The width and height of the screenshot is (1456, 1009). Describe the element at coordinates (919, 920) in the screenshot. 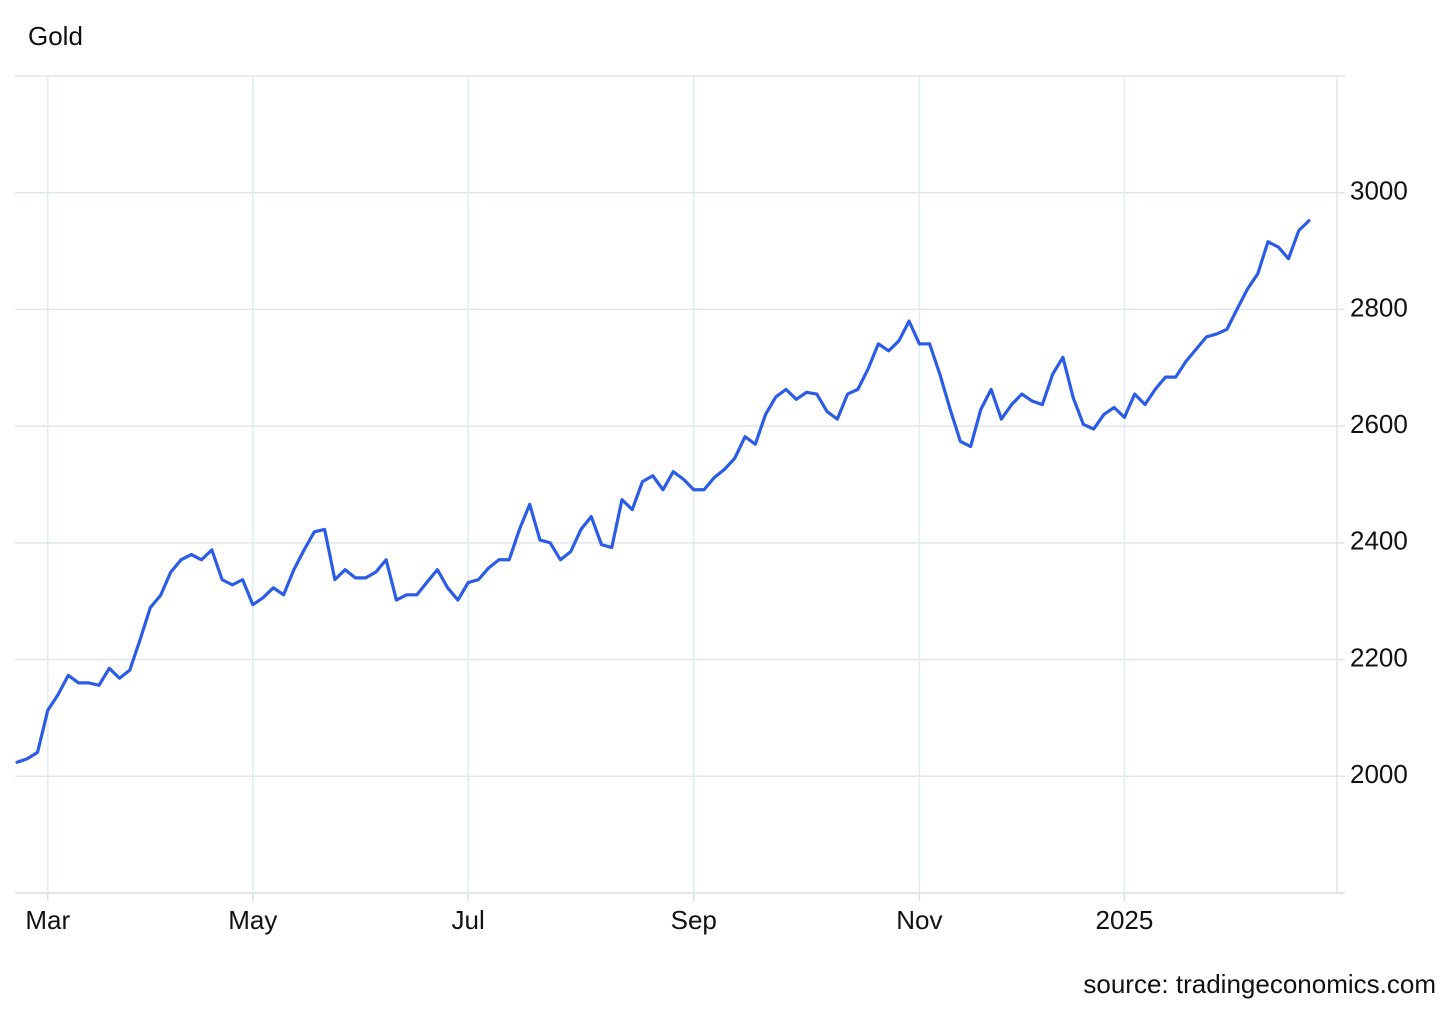

I see `x-tick-label: Nov` at that location.